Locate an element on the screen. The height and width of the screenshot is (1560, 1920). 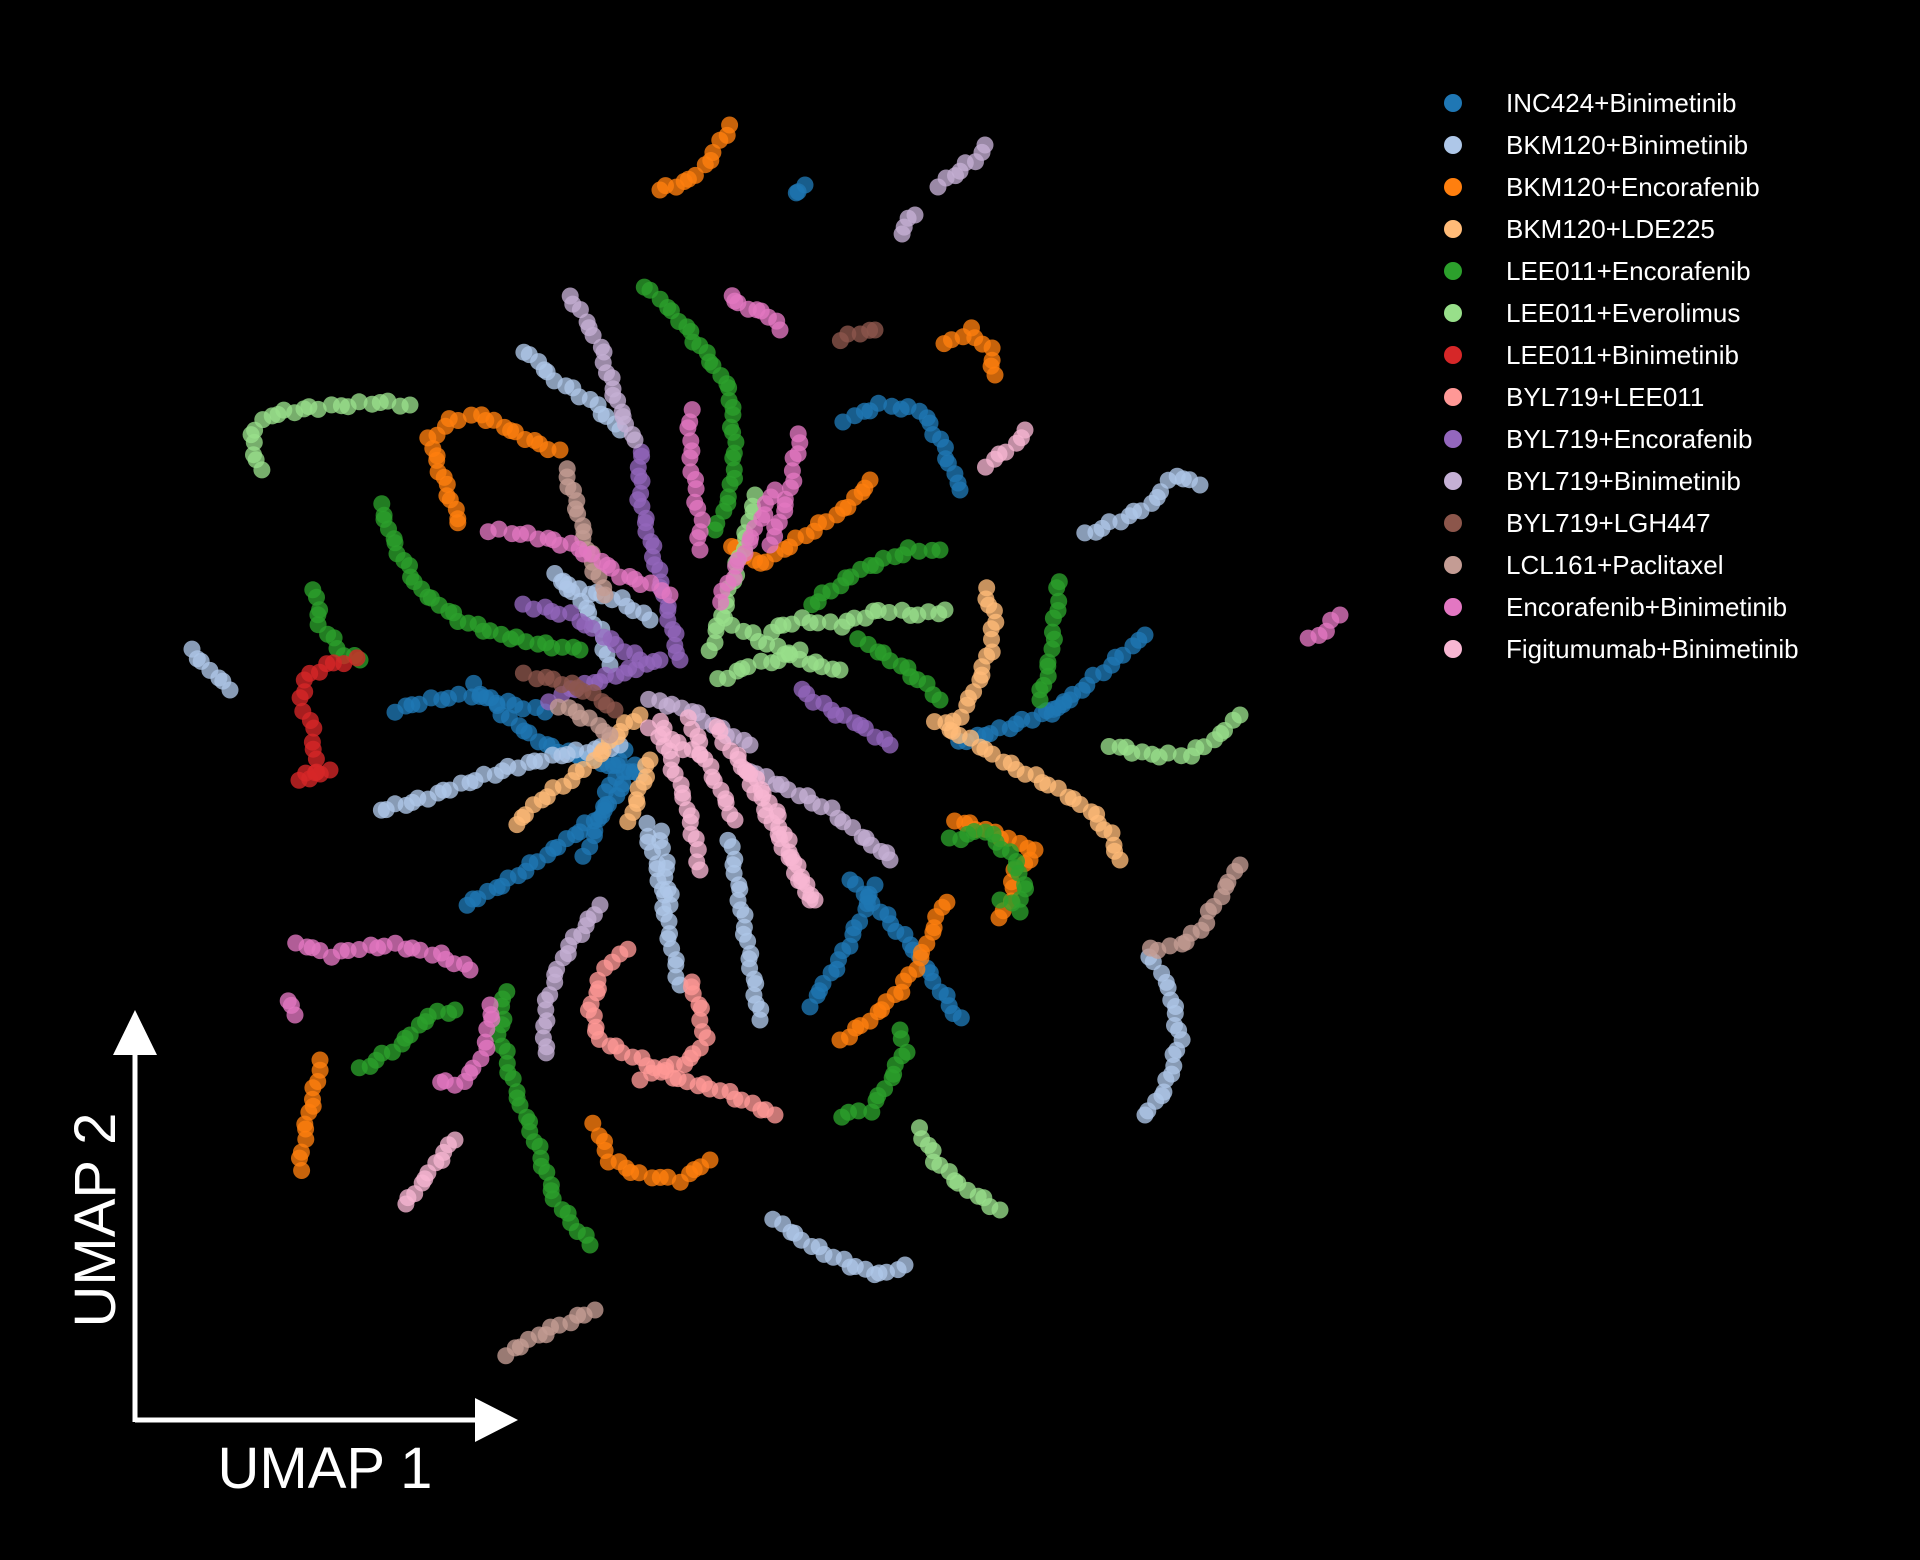
x-axis-label: UMAP 1 is located at coordinates (325, 1468).